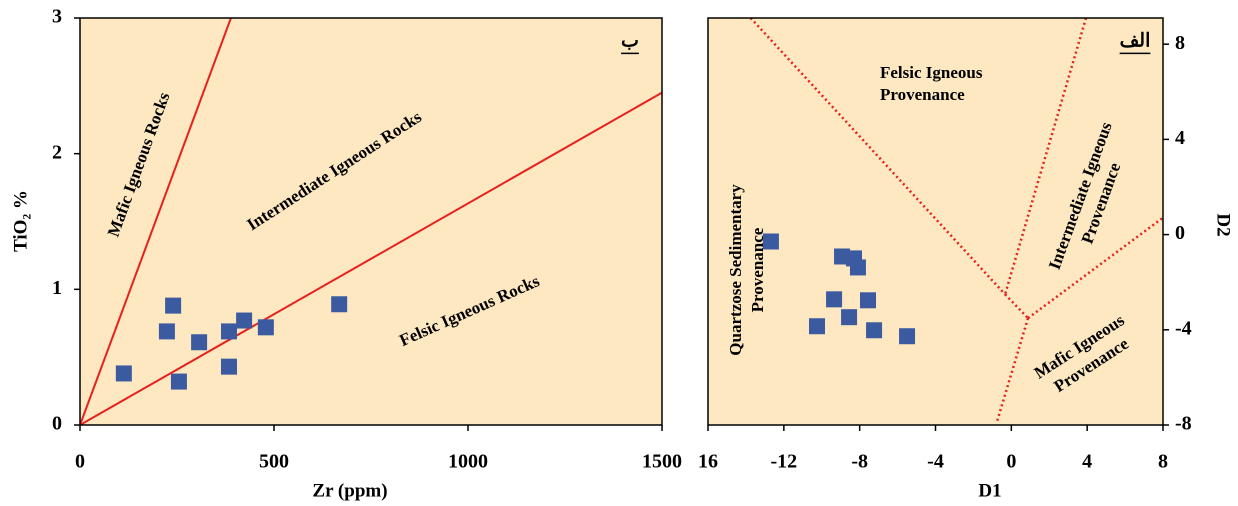 The width and height of the screenshot is (1238, 506). I want to click on x-tick-label: 8, so click(1163, 462).